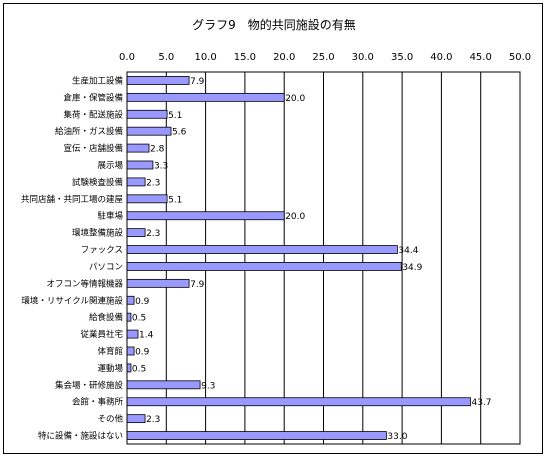 This screenshot has width=548, height=459. What do you see at coordinates (84, 283) in the screenshot?
I see `category-label: オフコン等情報機器` at bounding box center [84, 283].